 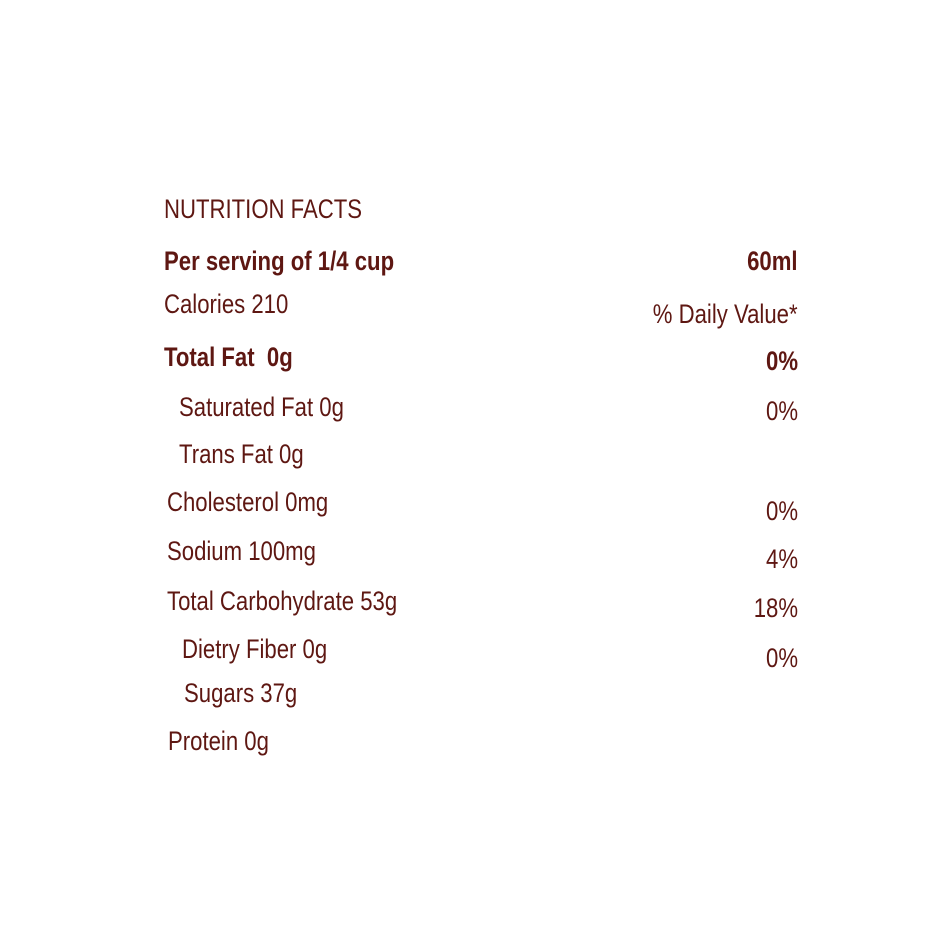 What do you see at coordinates (772, 261) in the screenshot?
I see `row-value: 60ml` at bounding box center [772, 261].